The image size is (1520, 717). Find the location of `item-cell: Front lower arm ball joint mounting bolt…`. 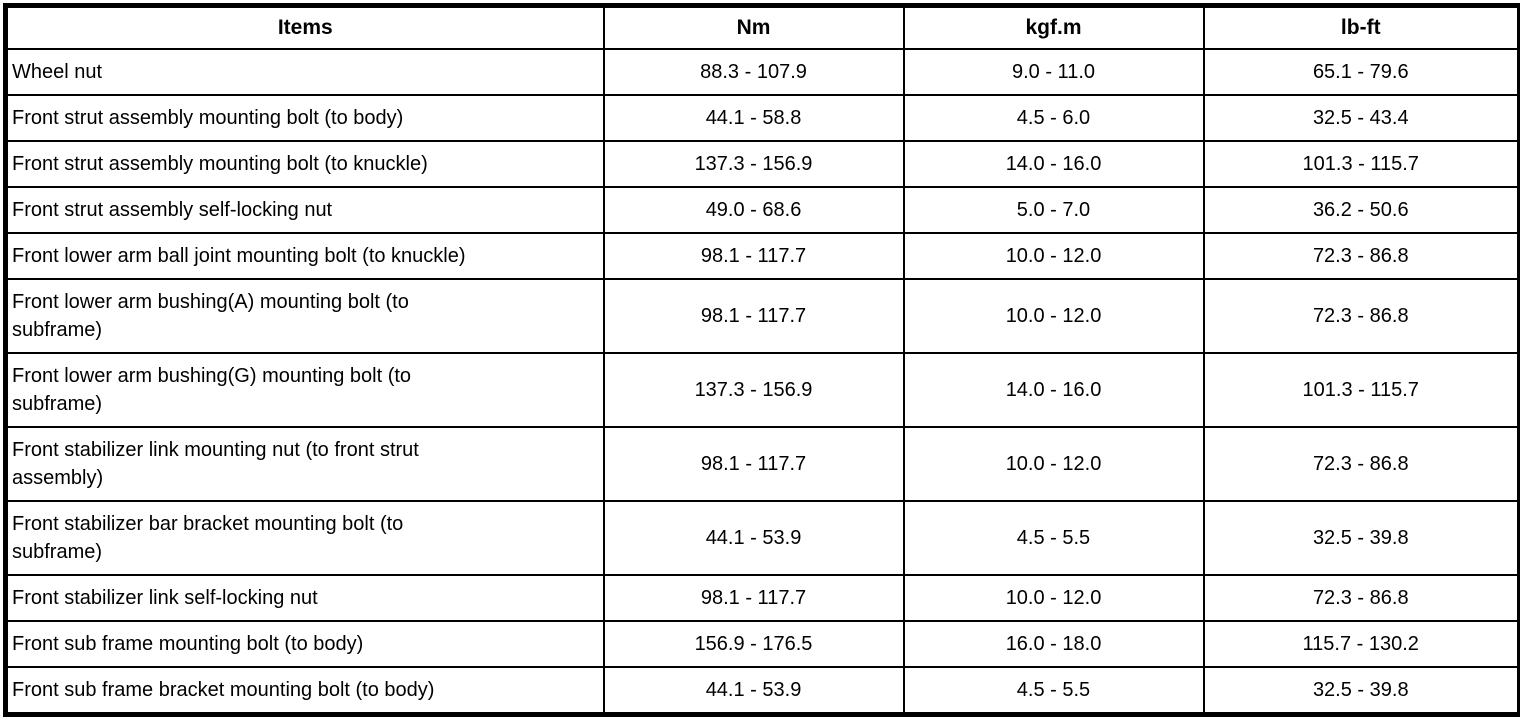

item-cell: Front lower arm ball joint mounting bolt… is located at coordinates (304, 256).